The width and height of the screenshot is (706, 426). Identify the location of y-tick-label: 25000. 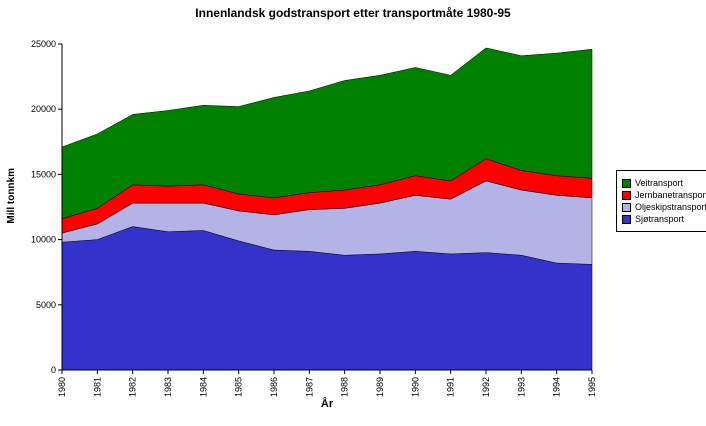
(43, 44).